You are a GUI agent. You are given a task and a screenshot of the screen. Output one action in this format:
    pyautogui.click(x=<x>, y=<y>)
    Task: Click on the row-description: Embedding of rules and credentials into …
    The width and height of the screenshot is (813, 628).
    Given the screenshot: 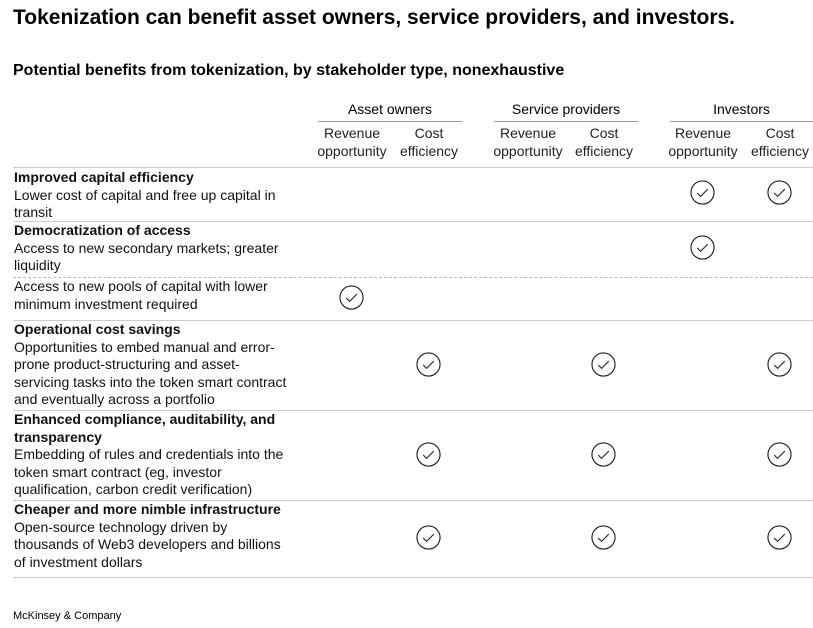 What is the action you would take?
    pyautogui.click(x=149, y=471)
    